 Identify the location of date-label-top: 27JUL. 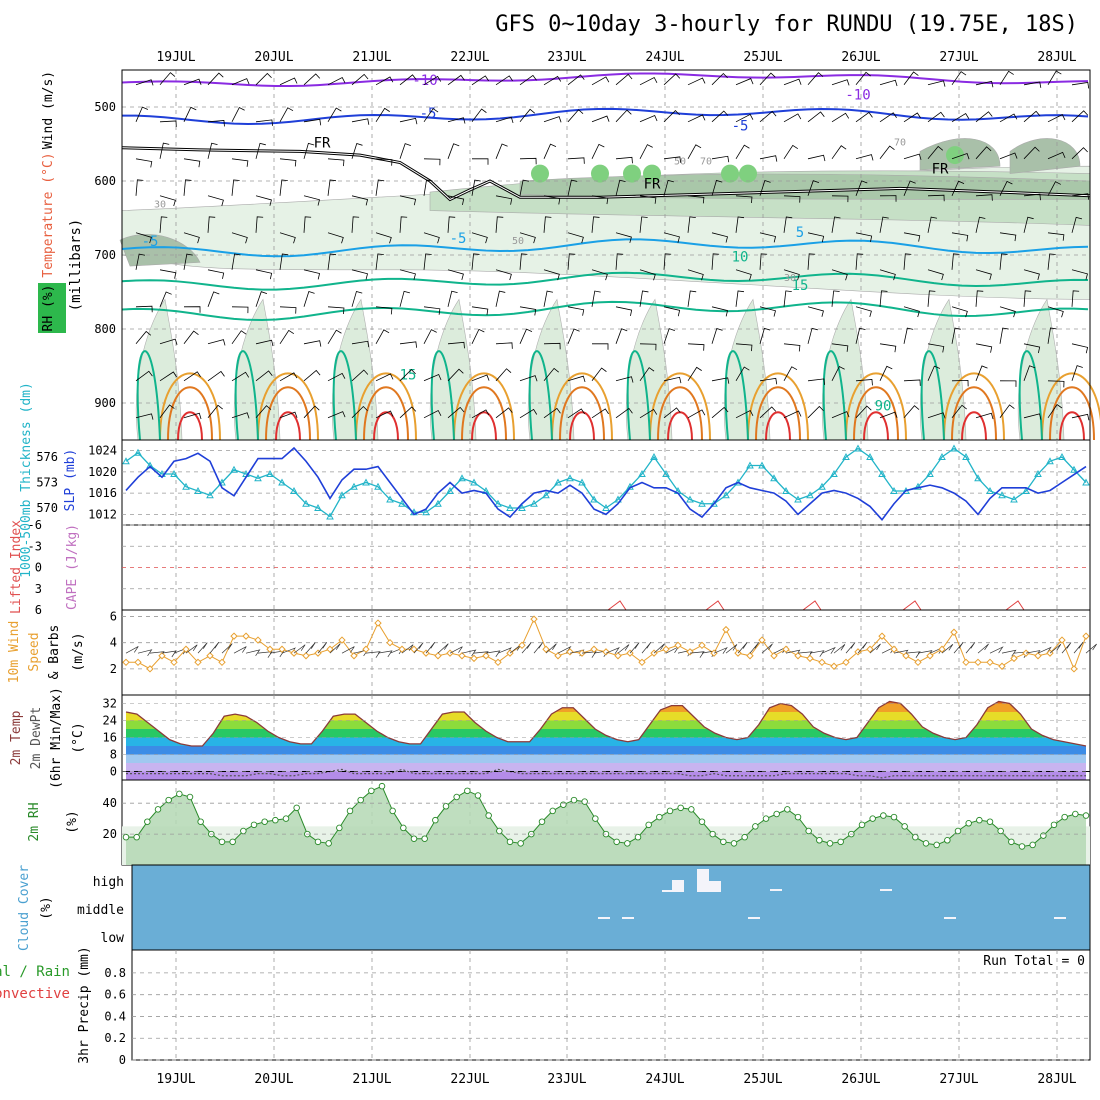
(958, 57).